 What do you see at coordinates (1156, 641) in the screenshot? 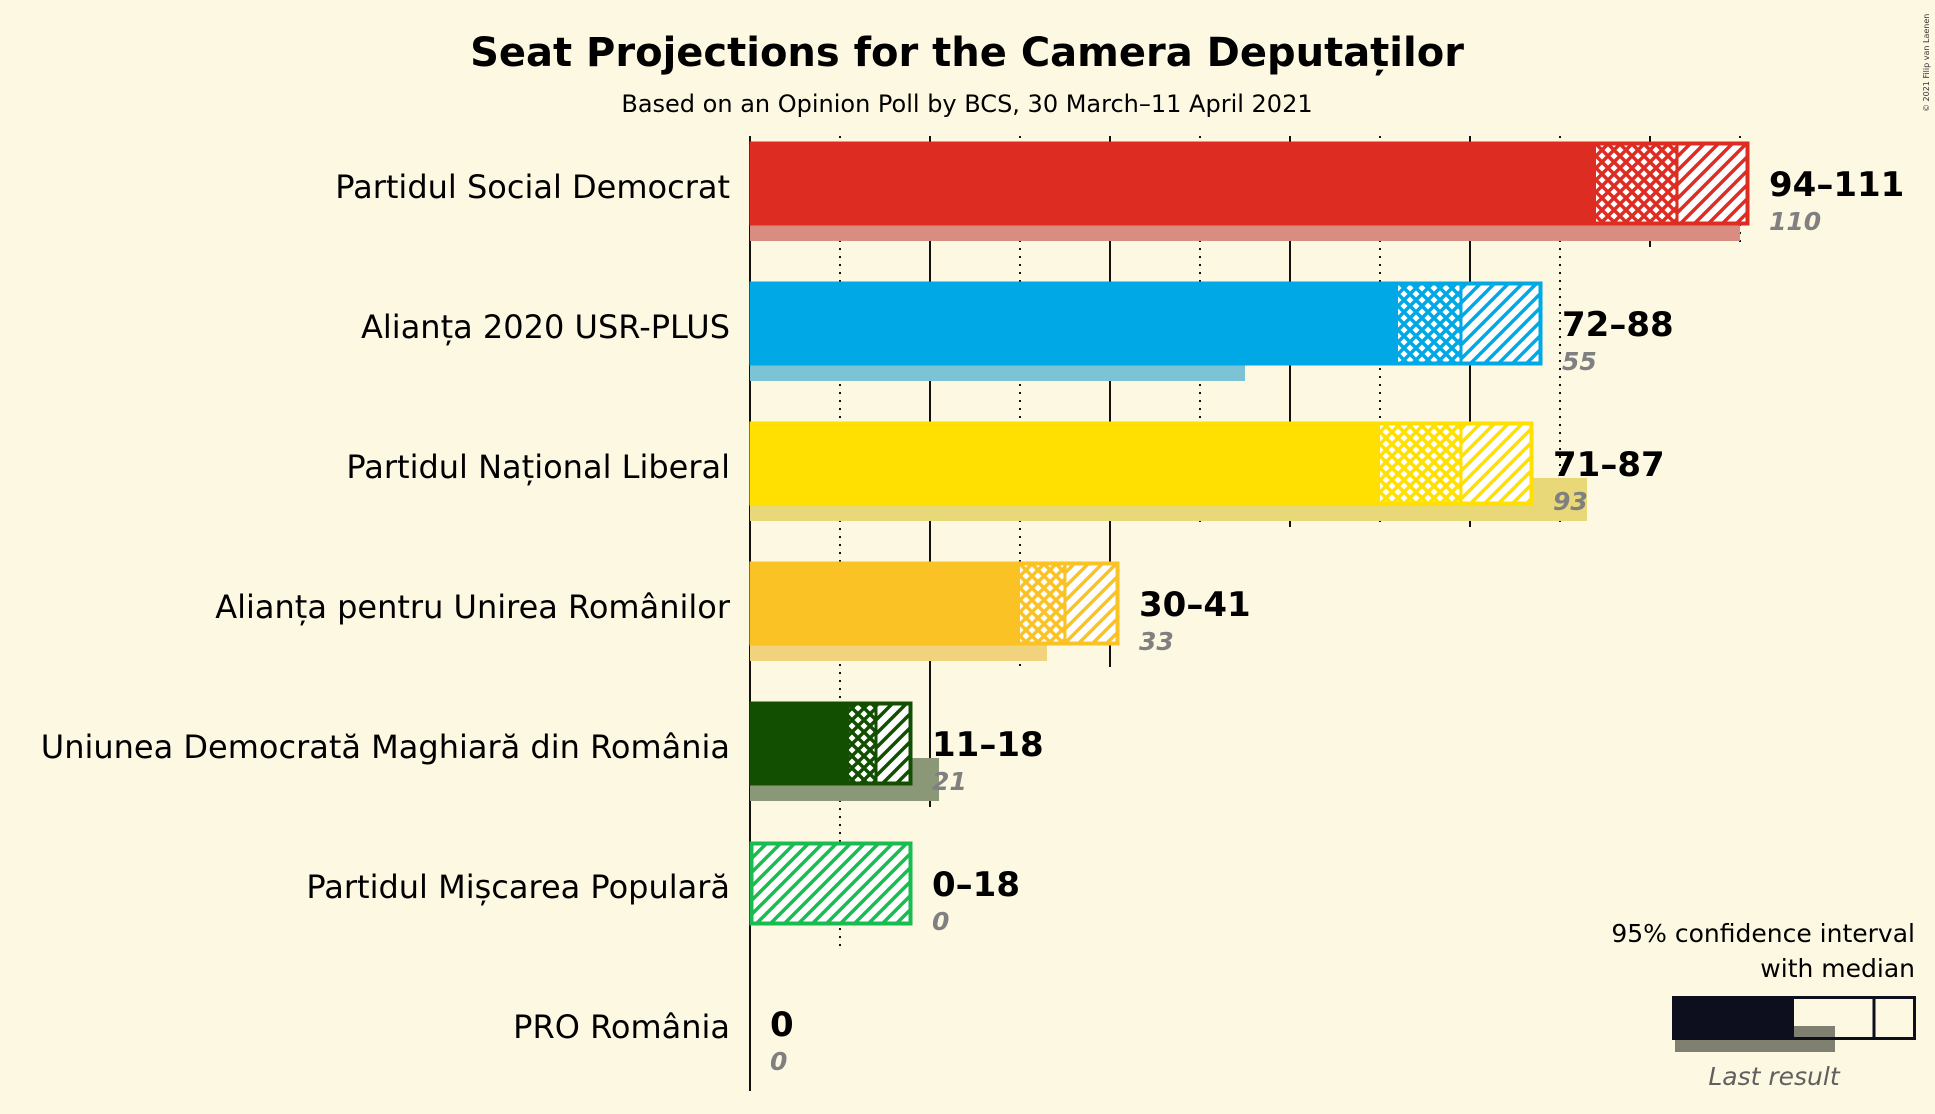
I see `last-result-label: 33` at bounding box center [1156, 641].